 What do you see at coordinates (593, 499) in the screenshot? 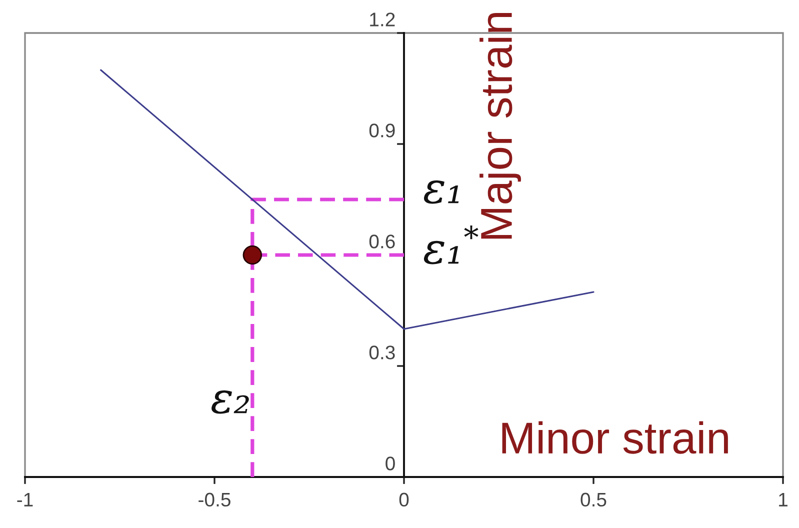
I see `x-tick-label: 0.5` at bounding box center [593, 499].